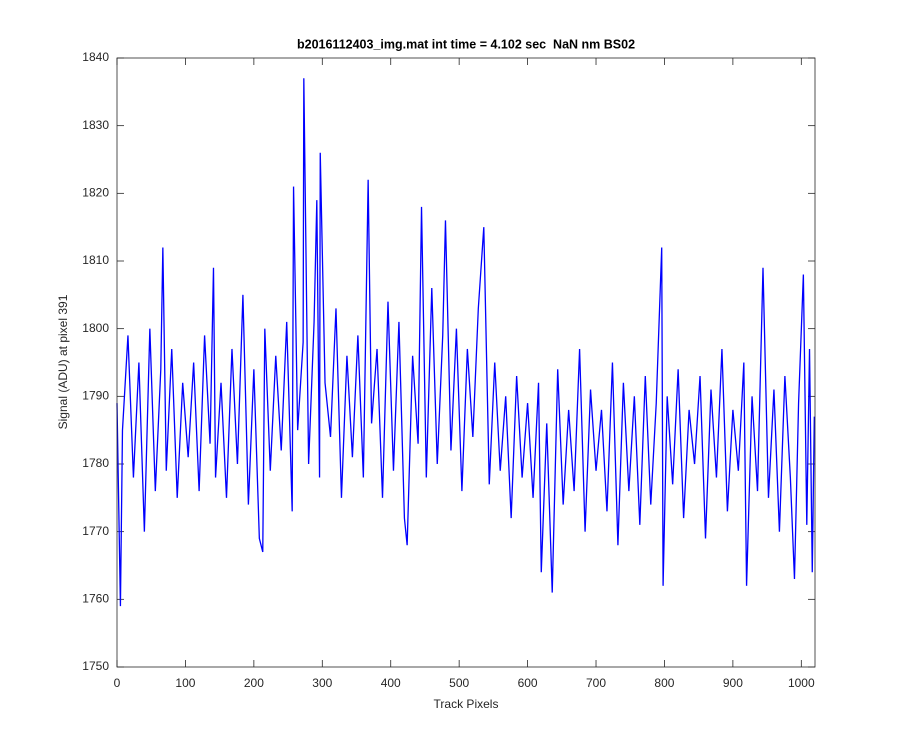  What do you see at coordinates (117, 683) in the screenshot?
I see `x-tick-label: 0` at bounding box center [117, 683].